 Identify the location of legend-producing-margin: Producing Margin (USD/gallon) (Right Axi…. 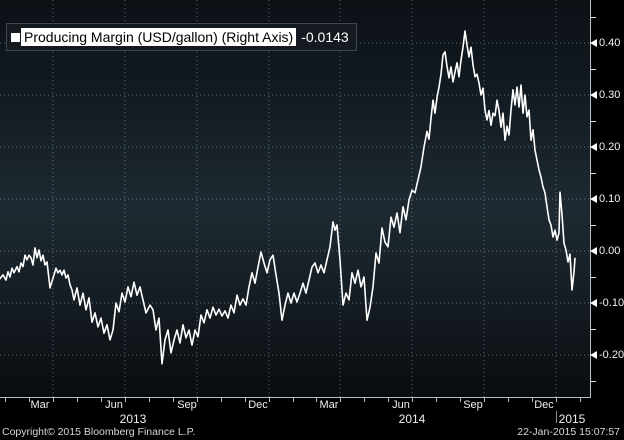
(181, 37).